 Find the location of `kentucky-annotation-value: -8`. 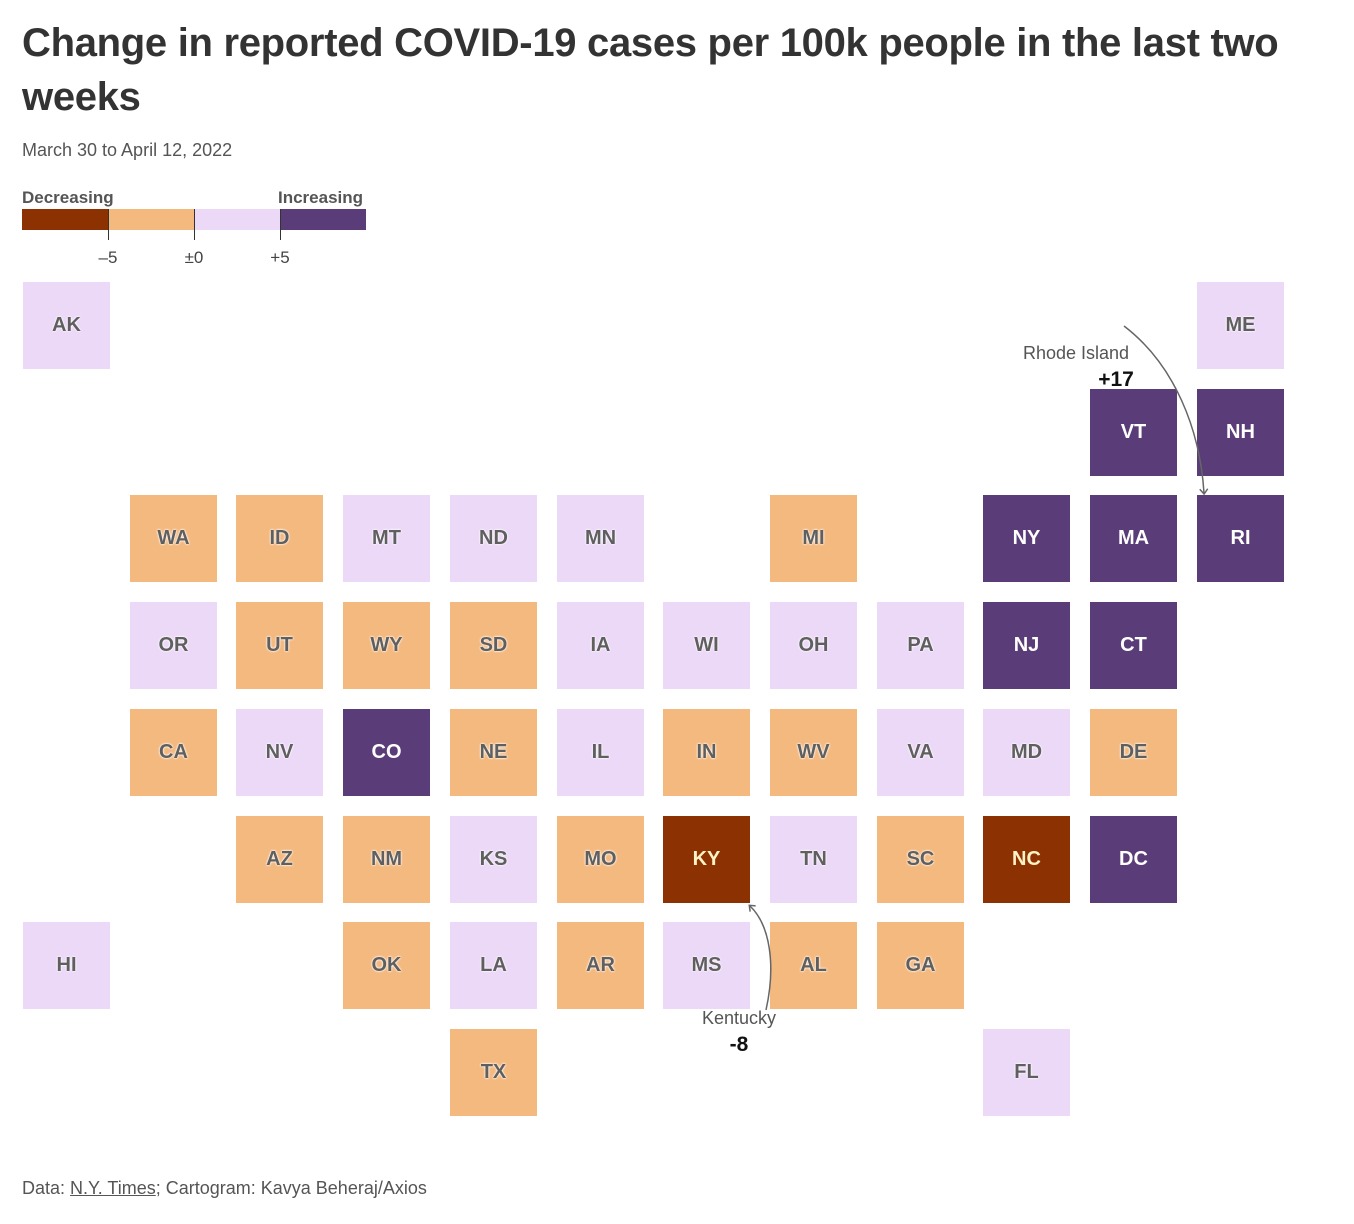

kentucky-annotation-value: -8 is located at coordinates (739, 1044).